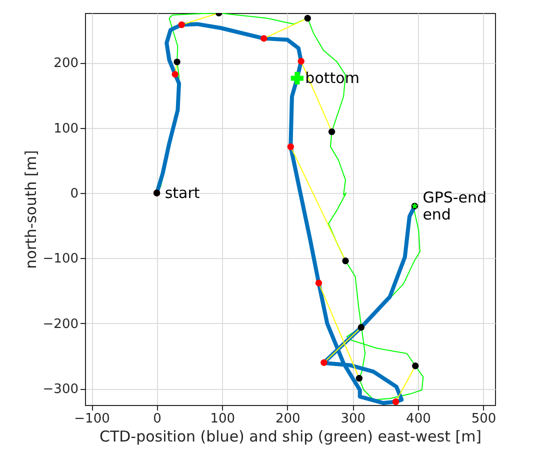  I want to click on y-tick-label: −300, so click(60, 390).